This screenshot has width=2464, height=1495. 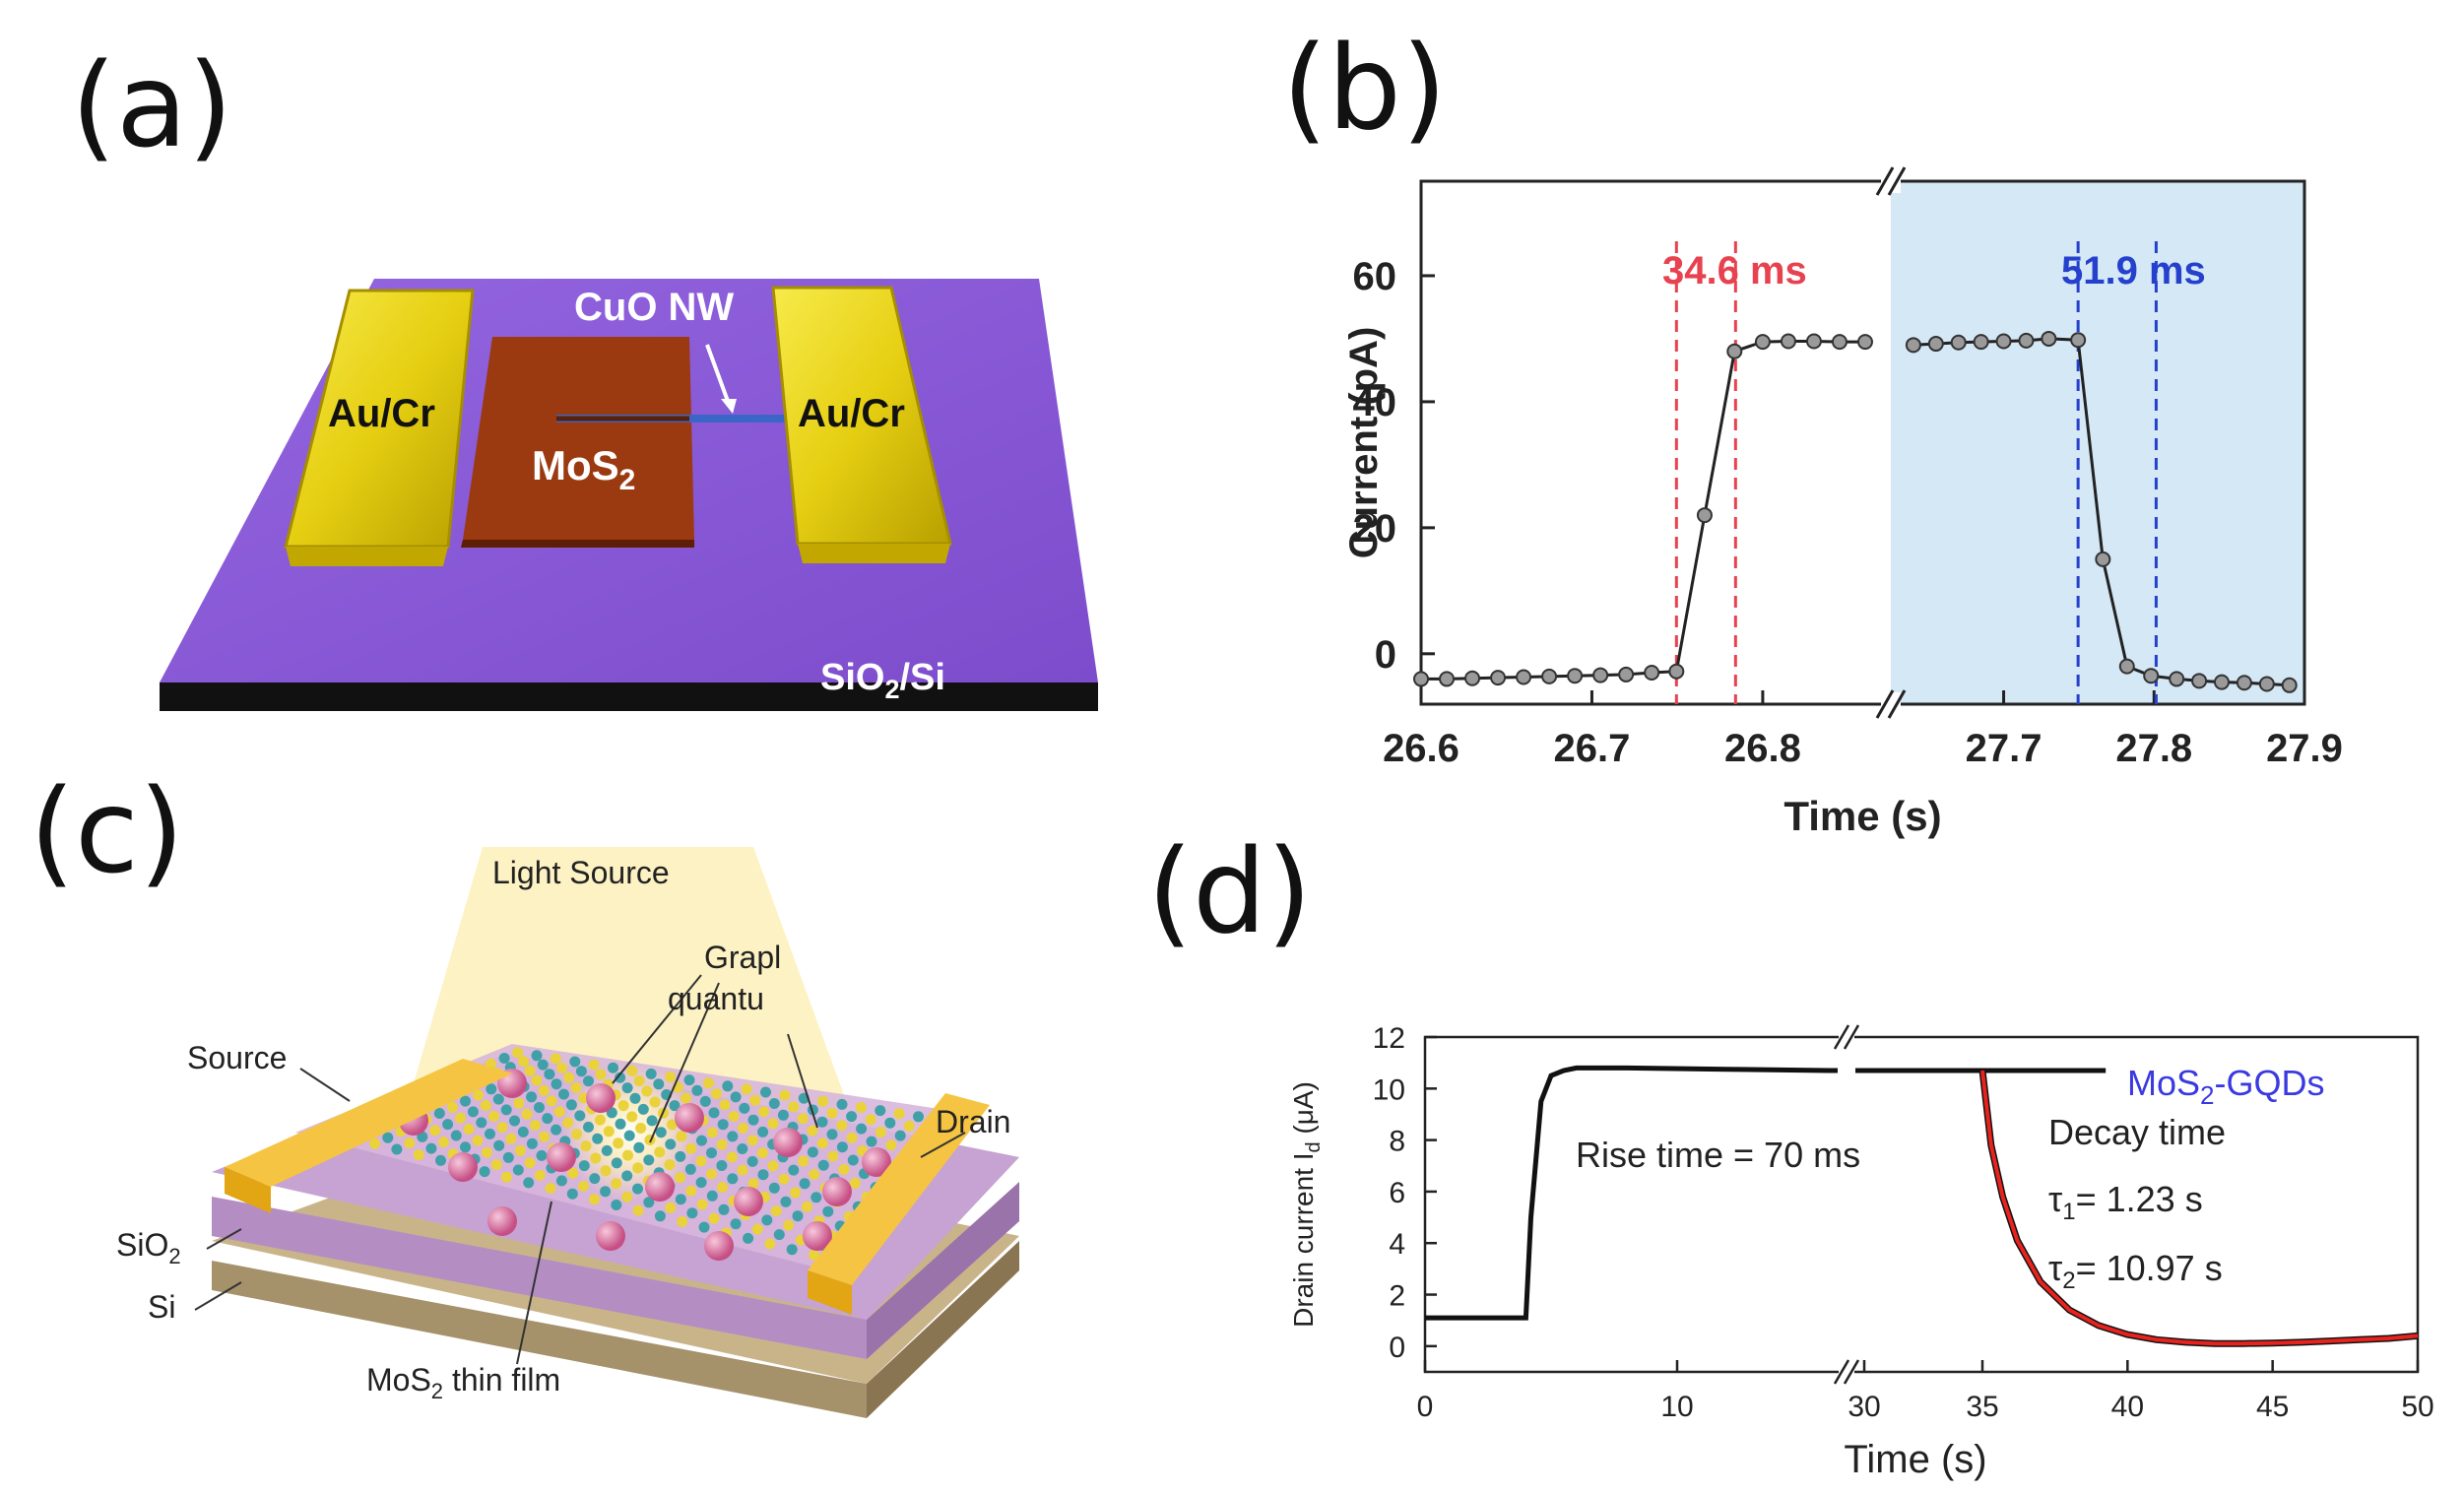 I want to click on sio2-layer-side, so click(x=539, y=1278).